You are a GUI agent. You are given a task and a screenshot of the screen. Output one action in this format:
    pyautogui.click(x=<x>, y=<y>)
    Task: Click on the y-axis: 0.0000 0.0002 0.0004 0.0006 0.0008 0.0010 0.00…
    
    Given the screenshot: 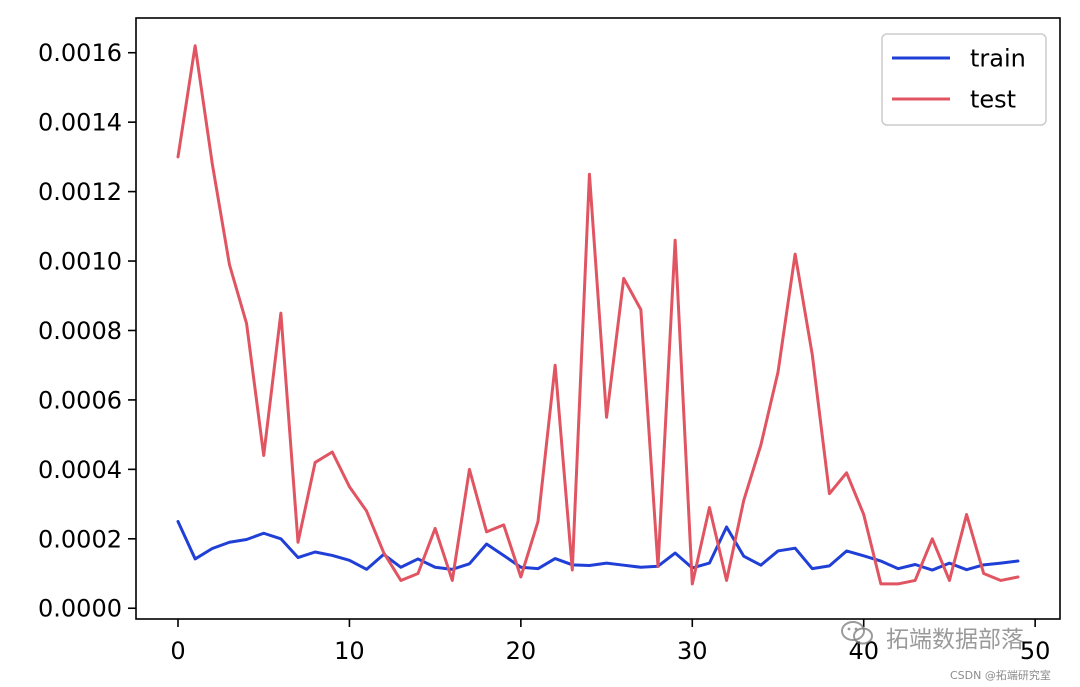 What is the action you would take?
    pyautogui.click(x=87, y=331)
    